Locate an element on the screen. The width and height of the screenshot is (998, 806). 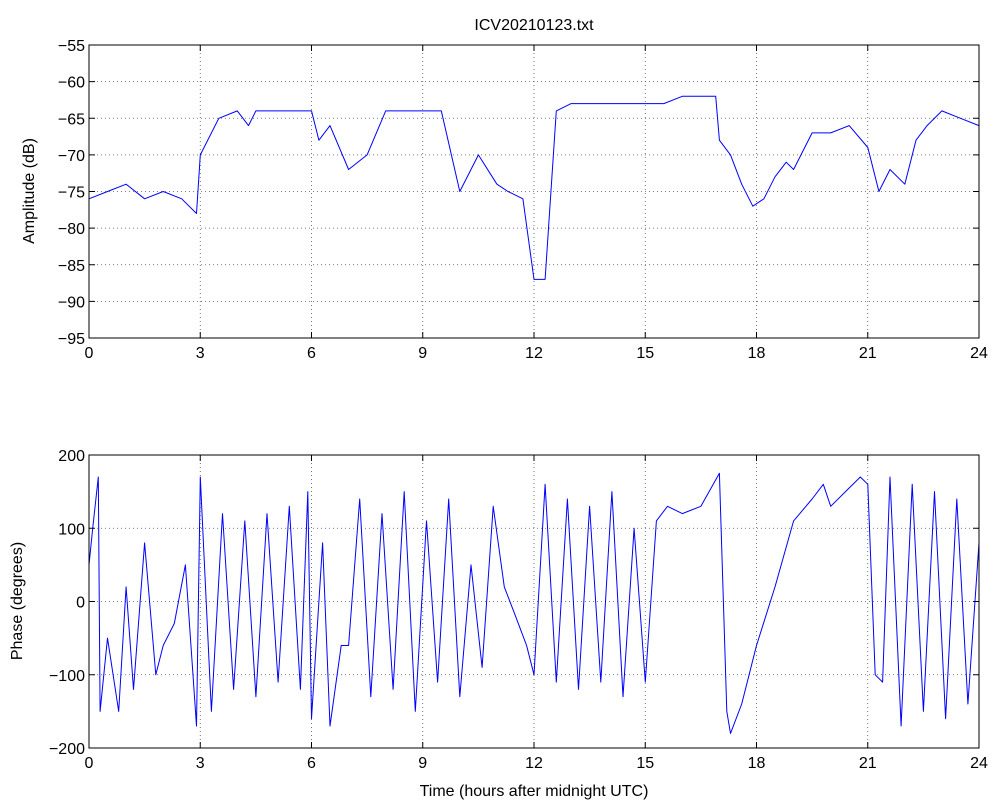
y-tick-label: −90 is located at coordinates (71, 302).